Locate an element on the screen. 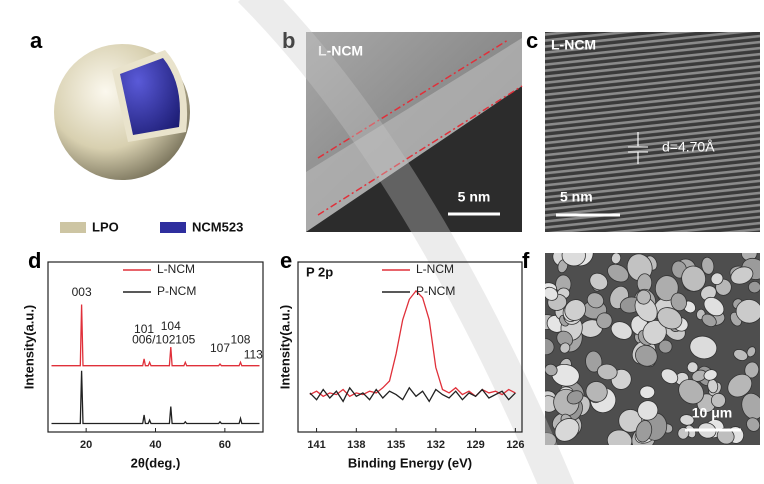  panel-label: a is located at coordinates (36, 40).